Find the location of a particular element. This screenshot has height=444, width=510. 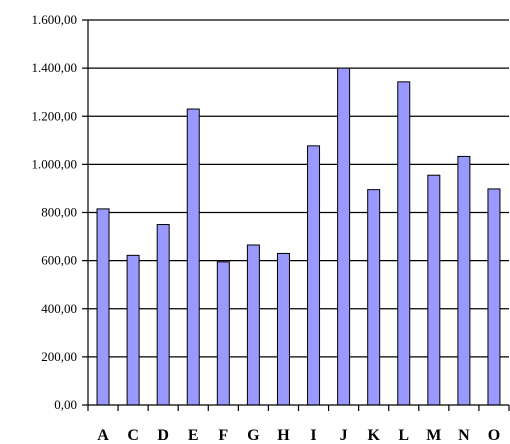

bar-f is located at coordinates (223, 333).